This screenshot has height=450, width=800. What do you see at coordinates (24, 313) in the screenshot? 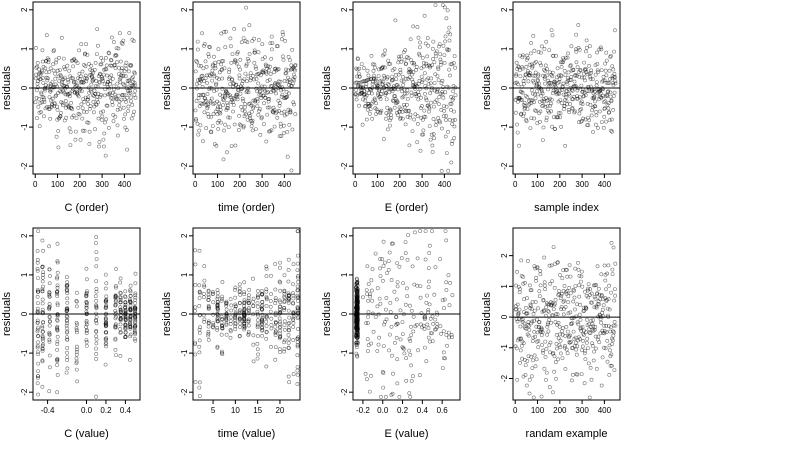
I see `y-tick-label: 0` at bounding box center [24, 313].